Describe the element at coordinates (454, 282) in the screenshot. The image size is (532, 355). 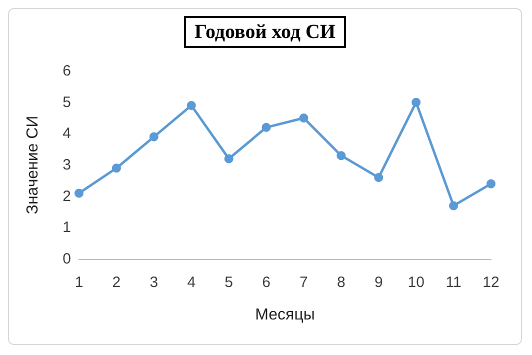
I see `x-tick-label: 11` at that location.